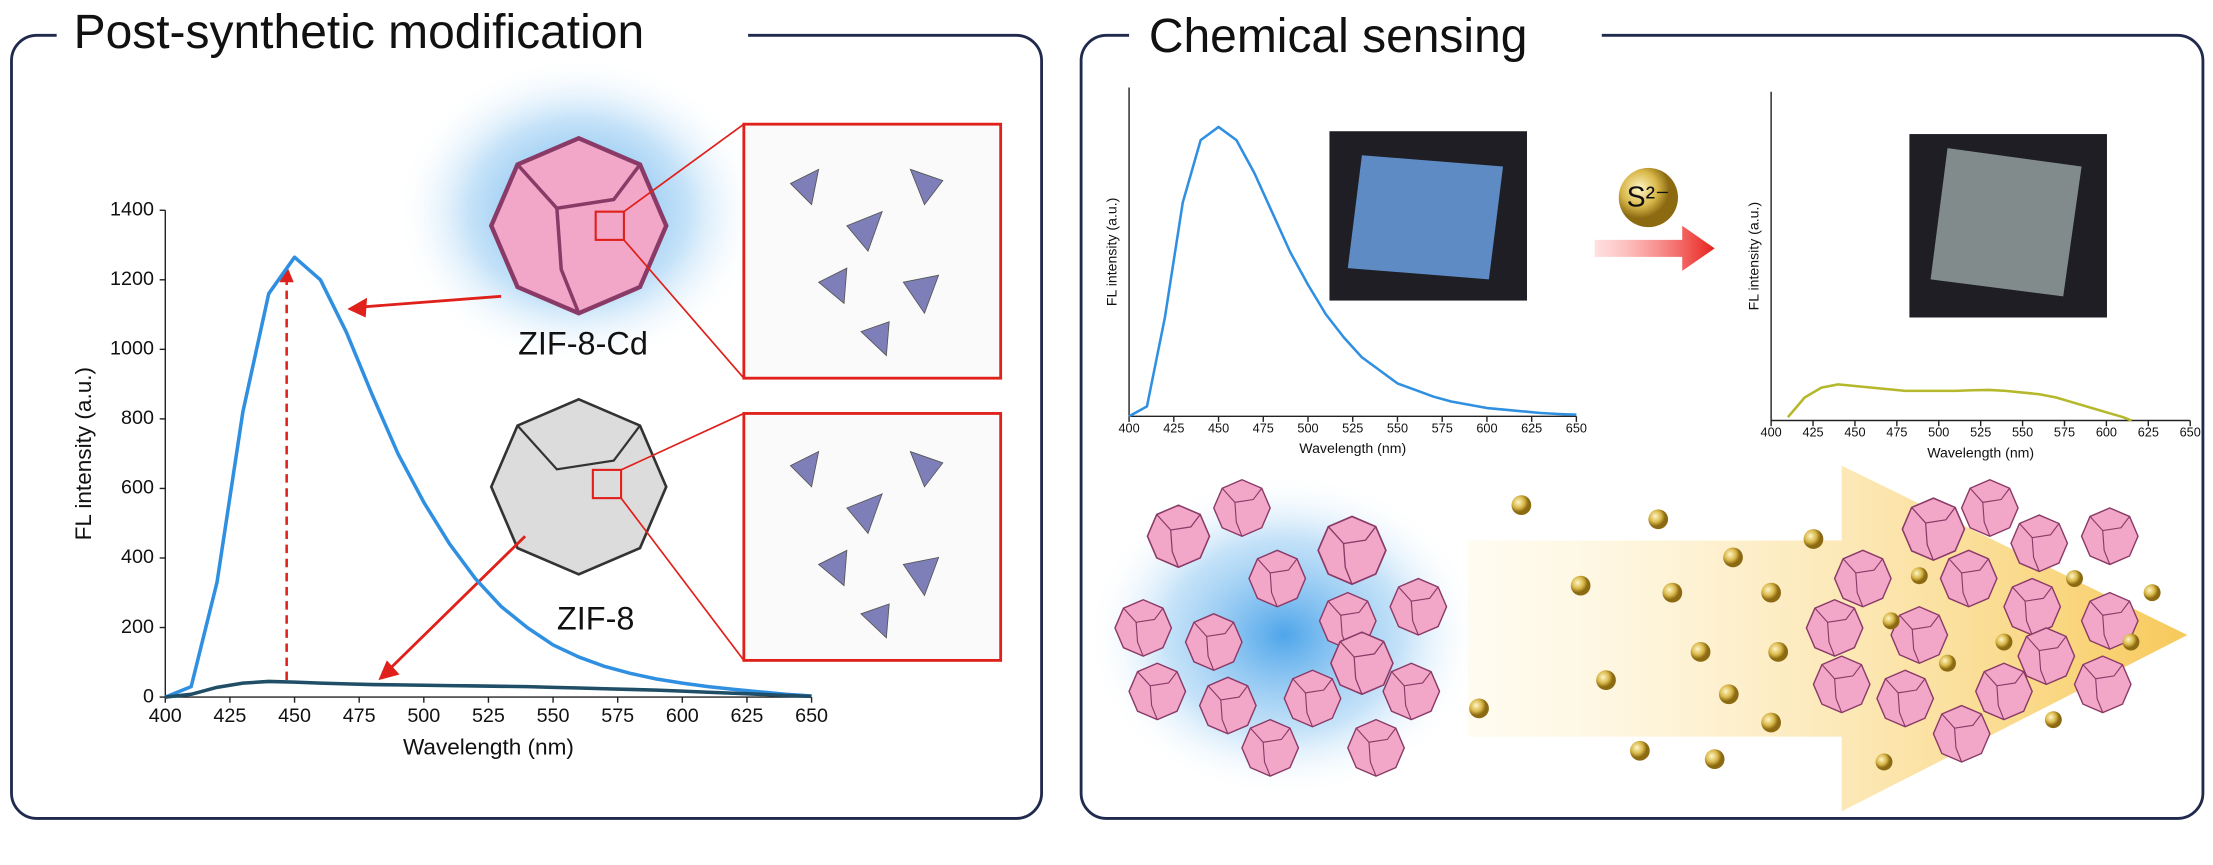  I want to click on y-tick-label: 1200, so click(132, 279).